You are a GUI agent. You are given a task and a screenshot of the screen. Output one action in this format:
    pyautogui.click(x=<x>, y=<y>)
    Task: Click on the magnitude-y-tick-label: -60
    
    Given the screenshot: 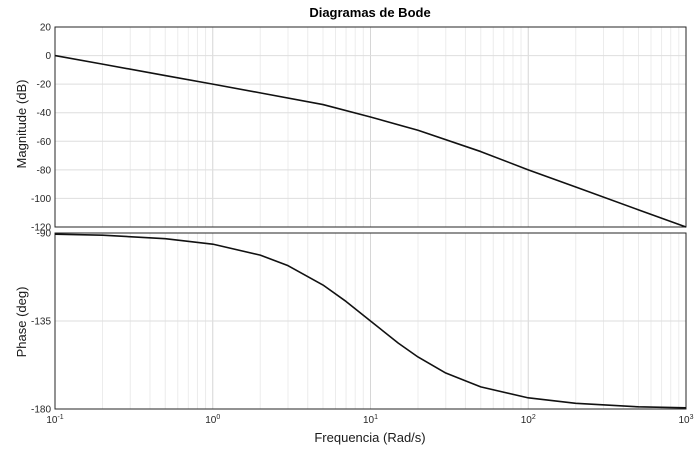 What is the action you would take?
    pyautogui.click(x=44, y=142)
    